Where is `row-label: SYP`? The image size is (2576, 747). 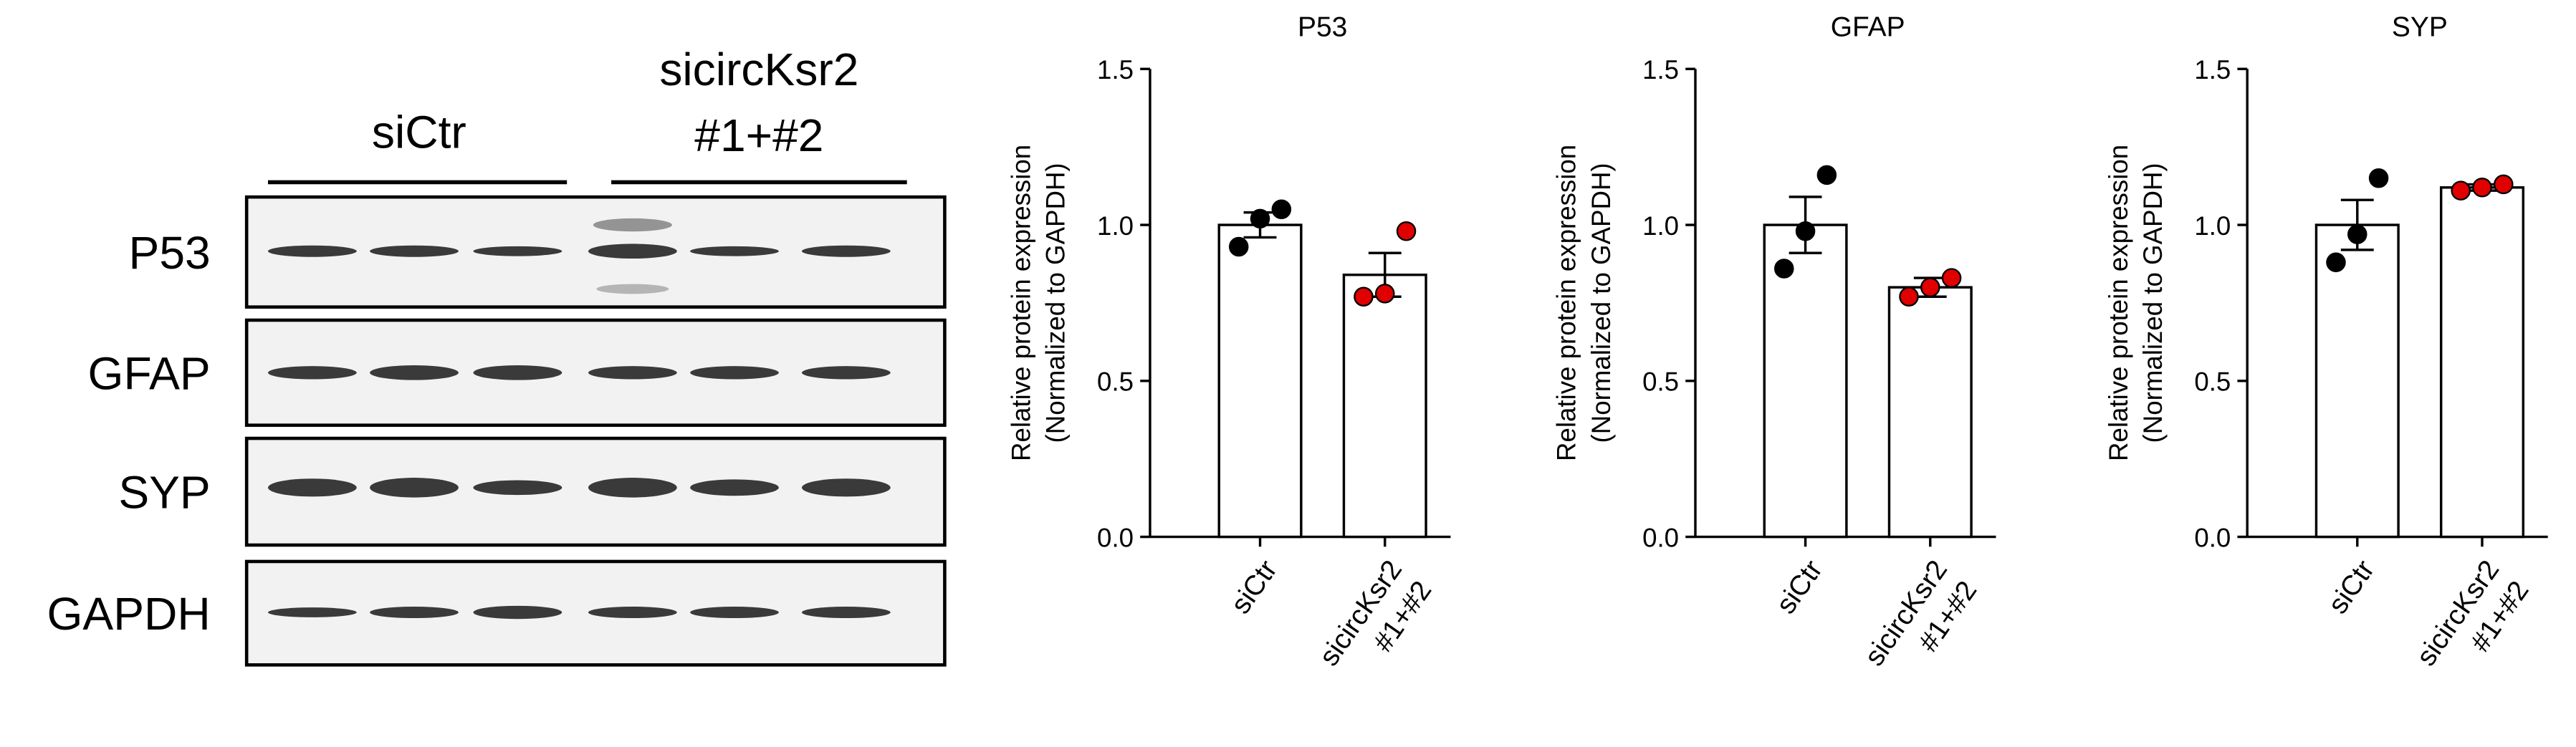 row-label: SYP is located at coordinates (164, 492).